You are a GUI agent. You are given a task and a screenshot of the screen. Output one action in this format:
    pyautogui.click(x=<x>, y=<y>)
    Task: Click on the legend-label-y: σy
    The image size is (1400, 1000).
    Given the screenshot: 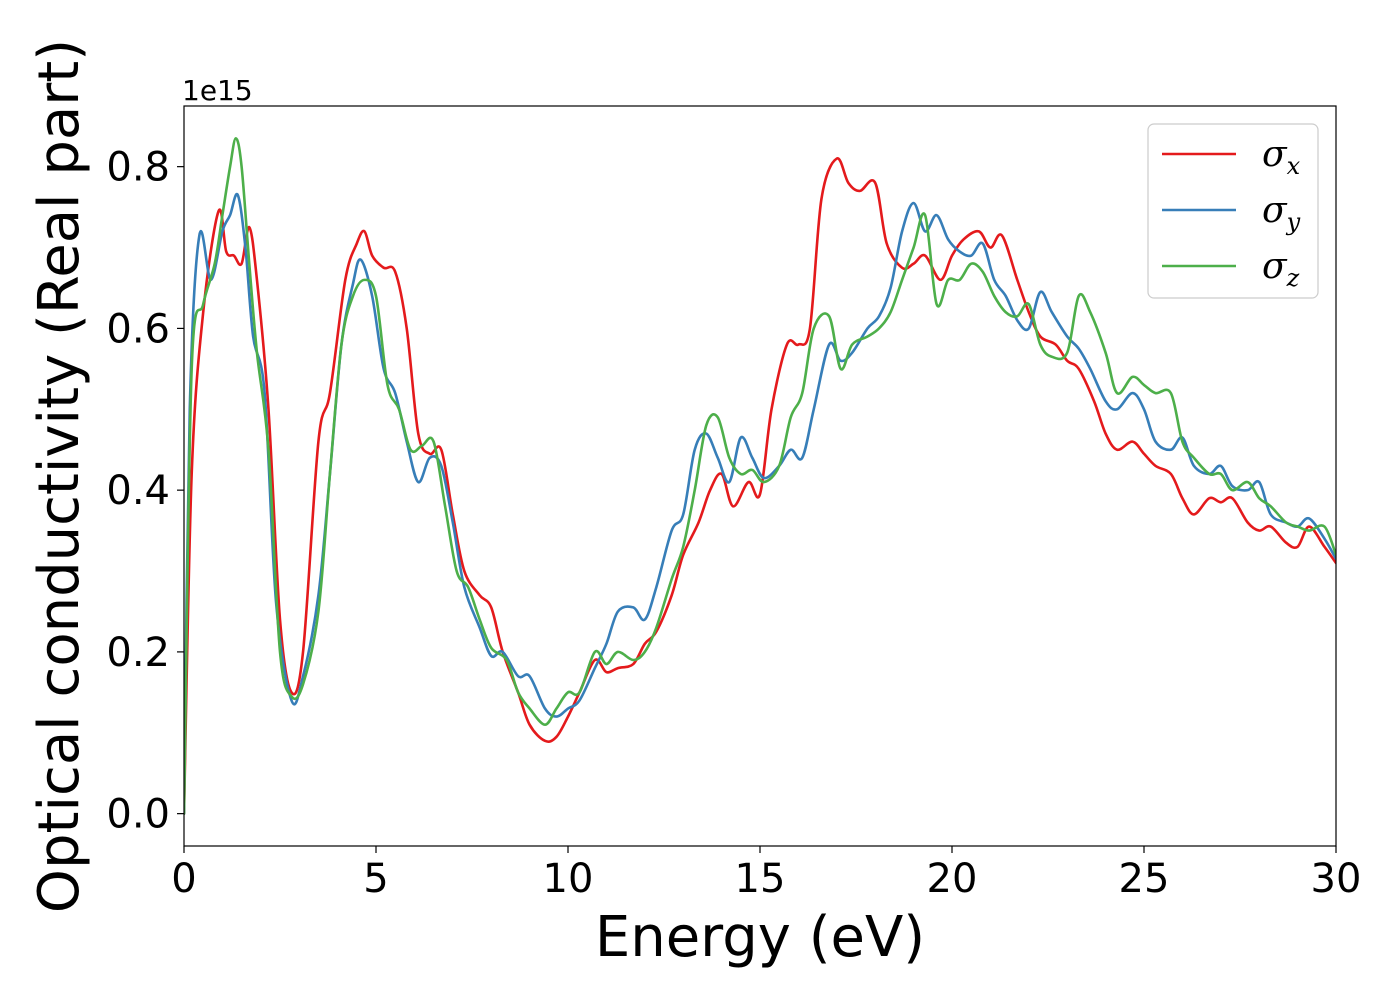 What is the action you would take?
    pyautogui.click(x=1281, y=213)
    